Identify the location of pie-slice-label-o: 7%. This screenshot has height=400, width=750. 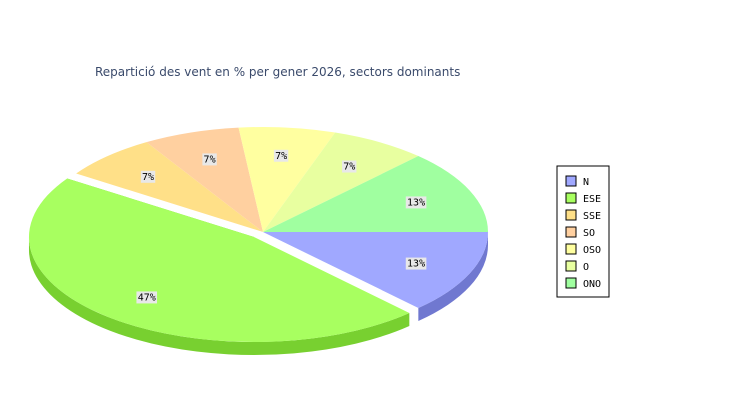
(349, 167).